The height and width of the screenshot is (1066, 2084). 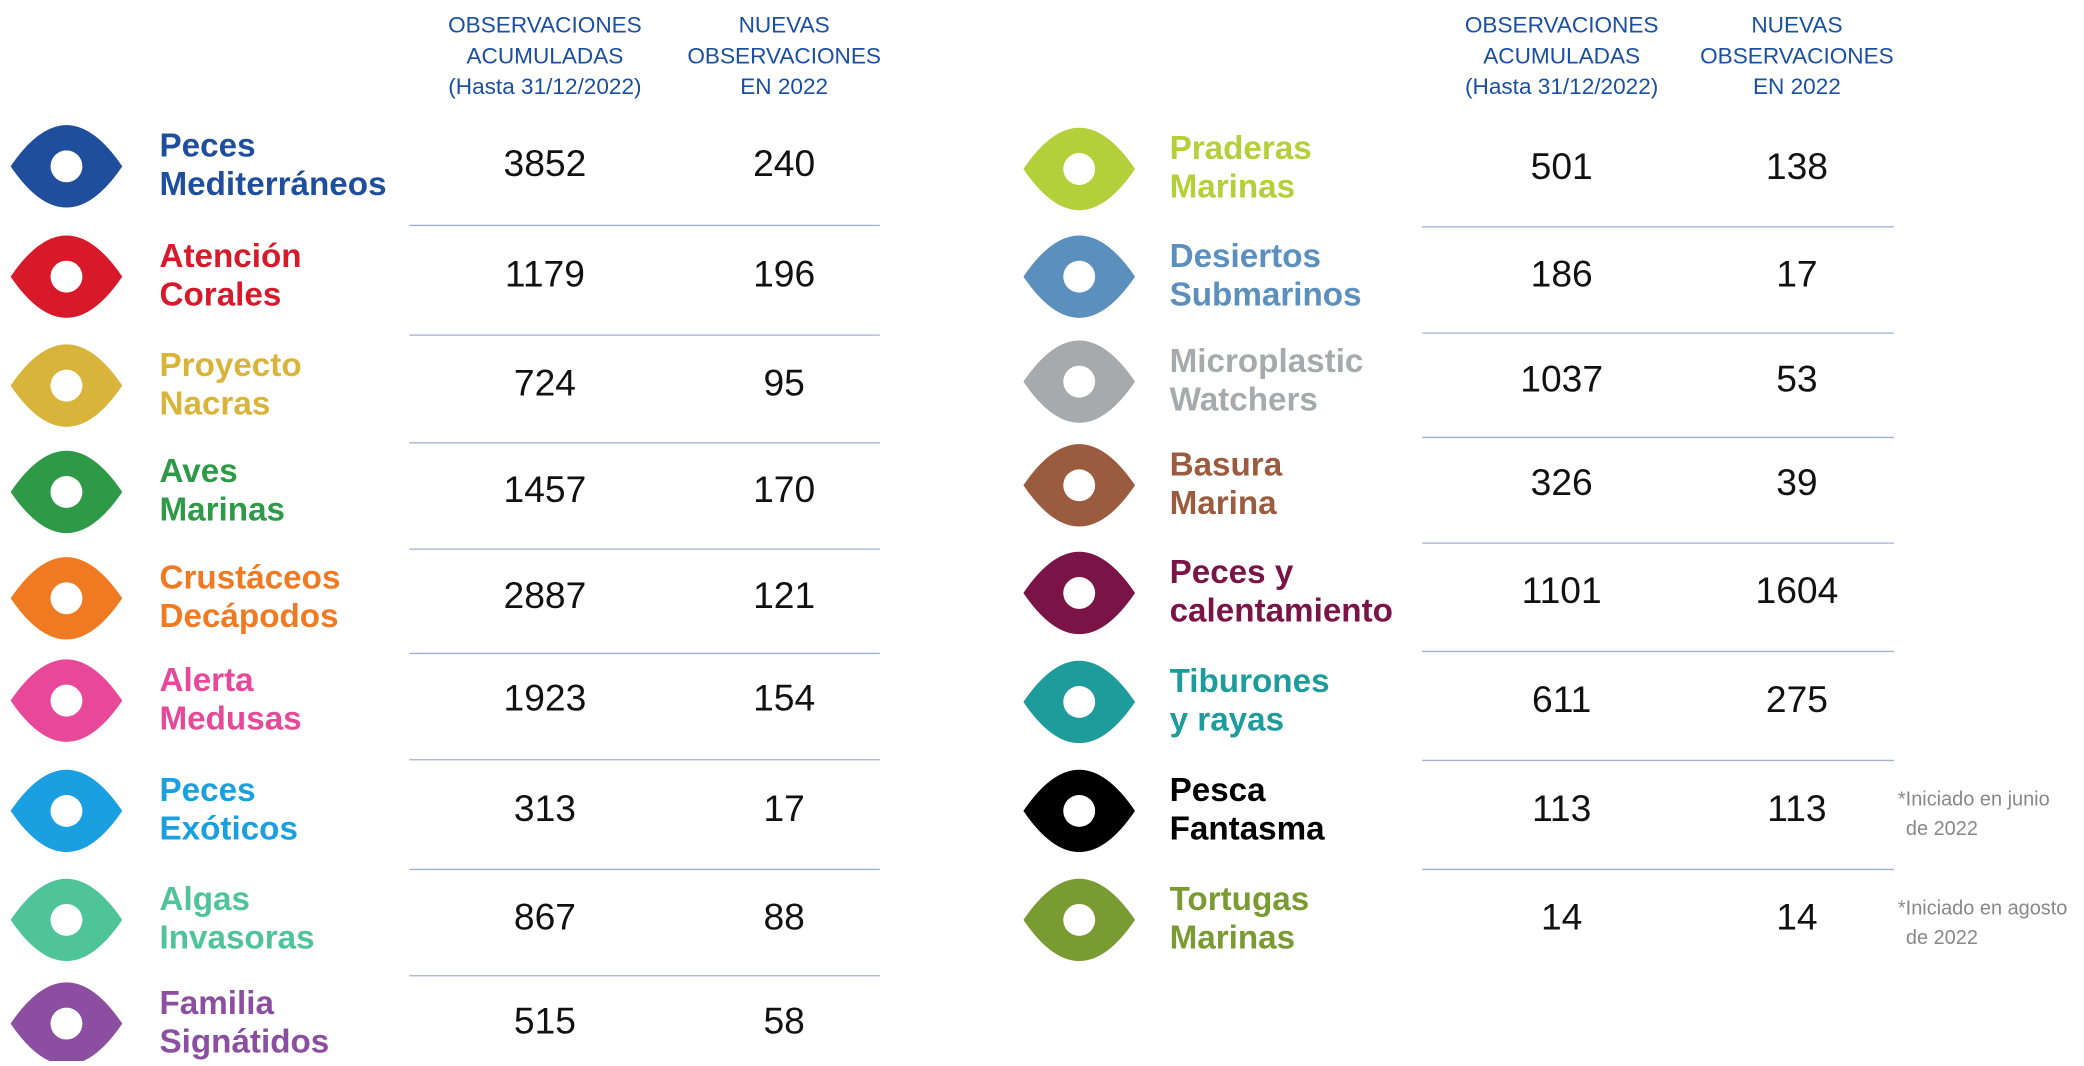 I want to click on accumulated-observations: 313, so click(x=545, y=808).